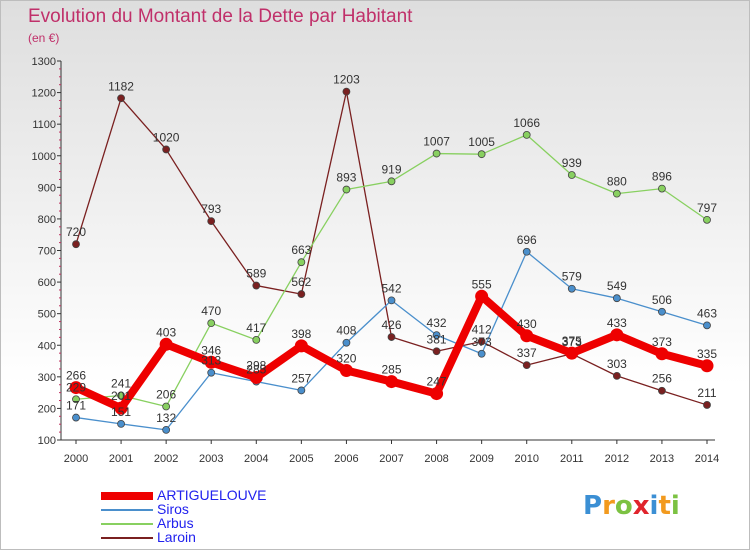 The width and height of the screenshot is (750, 550). What do you see at coordinates (617, 286) in the screenshot?
I see `data-label: 549` at bounding box center [617, 286].